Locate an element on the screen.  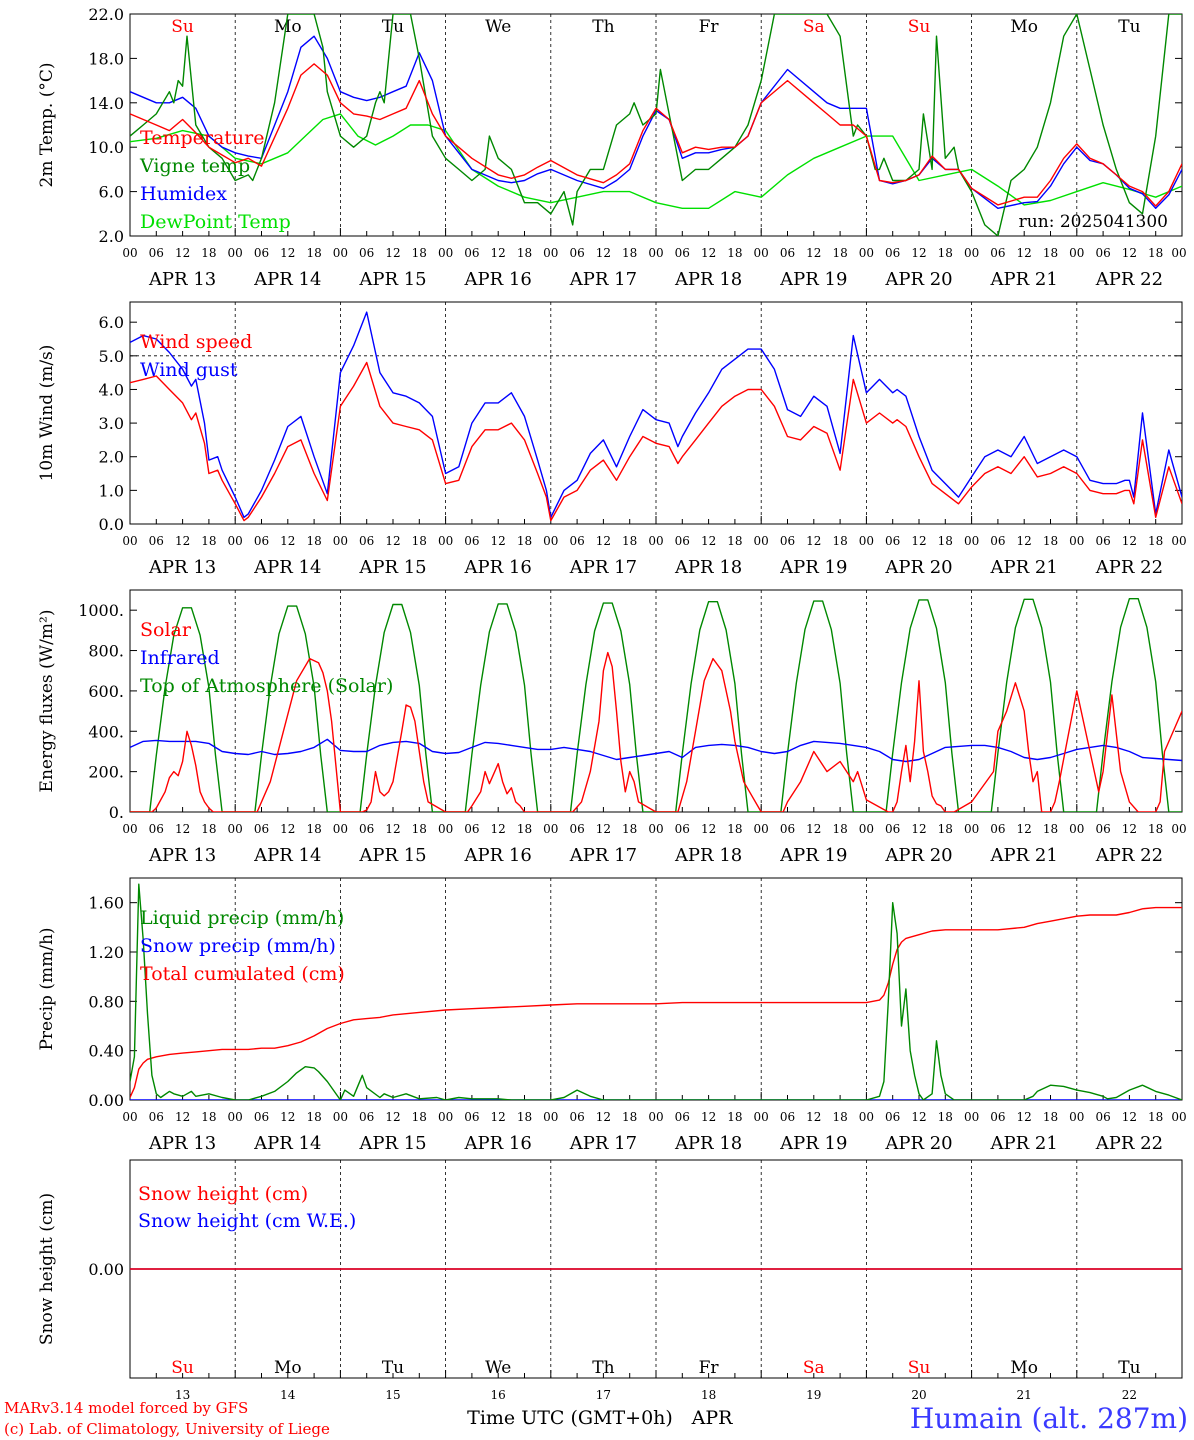
x-date-label: APR 17 is located at coordinates (603, 279).